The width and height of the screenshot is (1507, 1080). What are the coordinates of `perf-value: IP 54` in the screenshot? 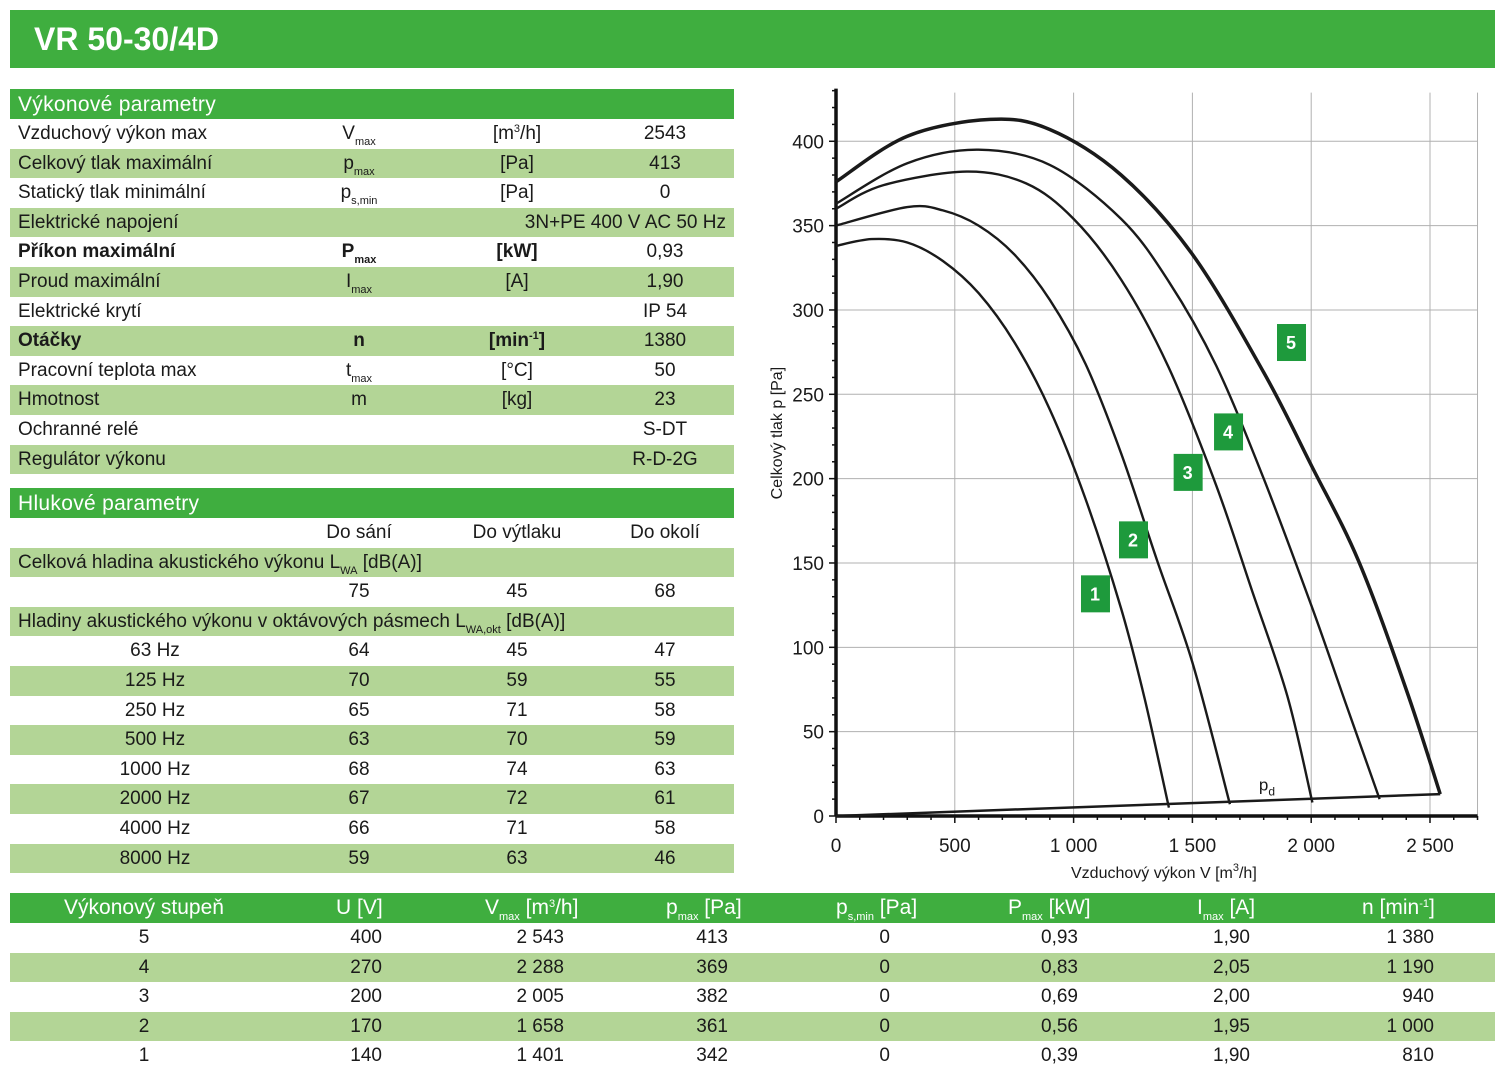 It's located at (665, 311).